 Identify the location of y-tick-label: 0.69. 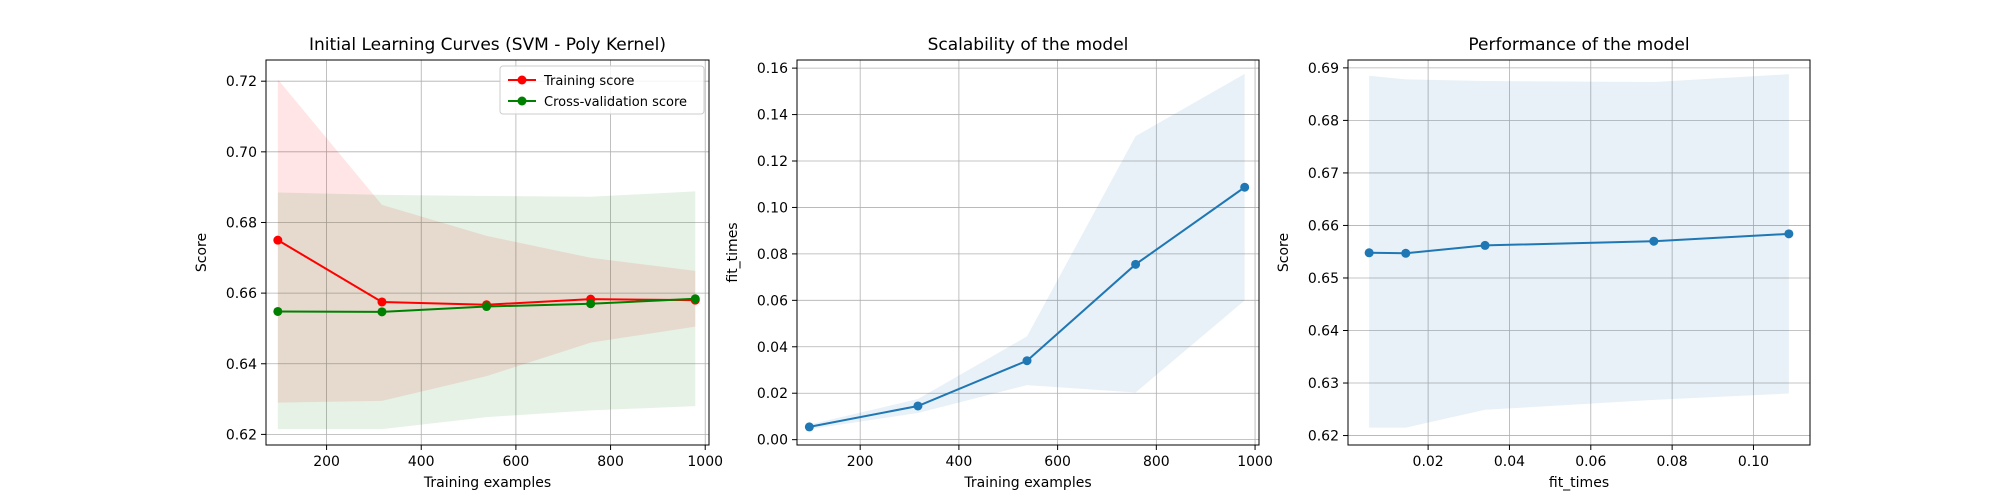
(1323, 69).